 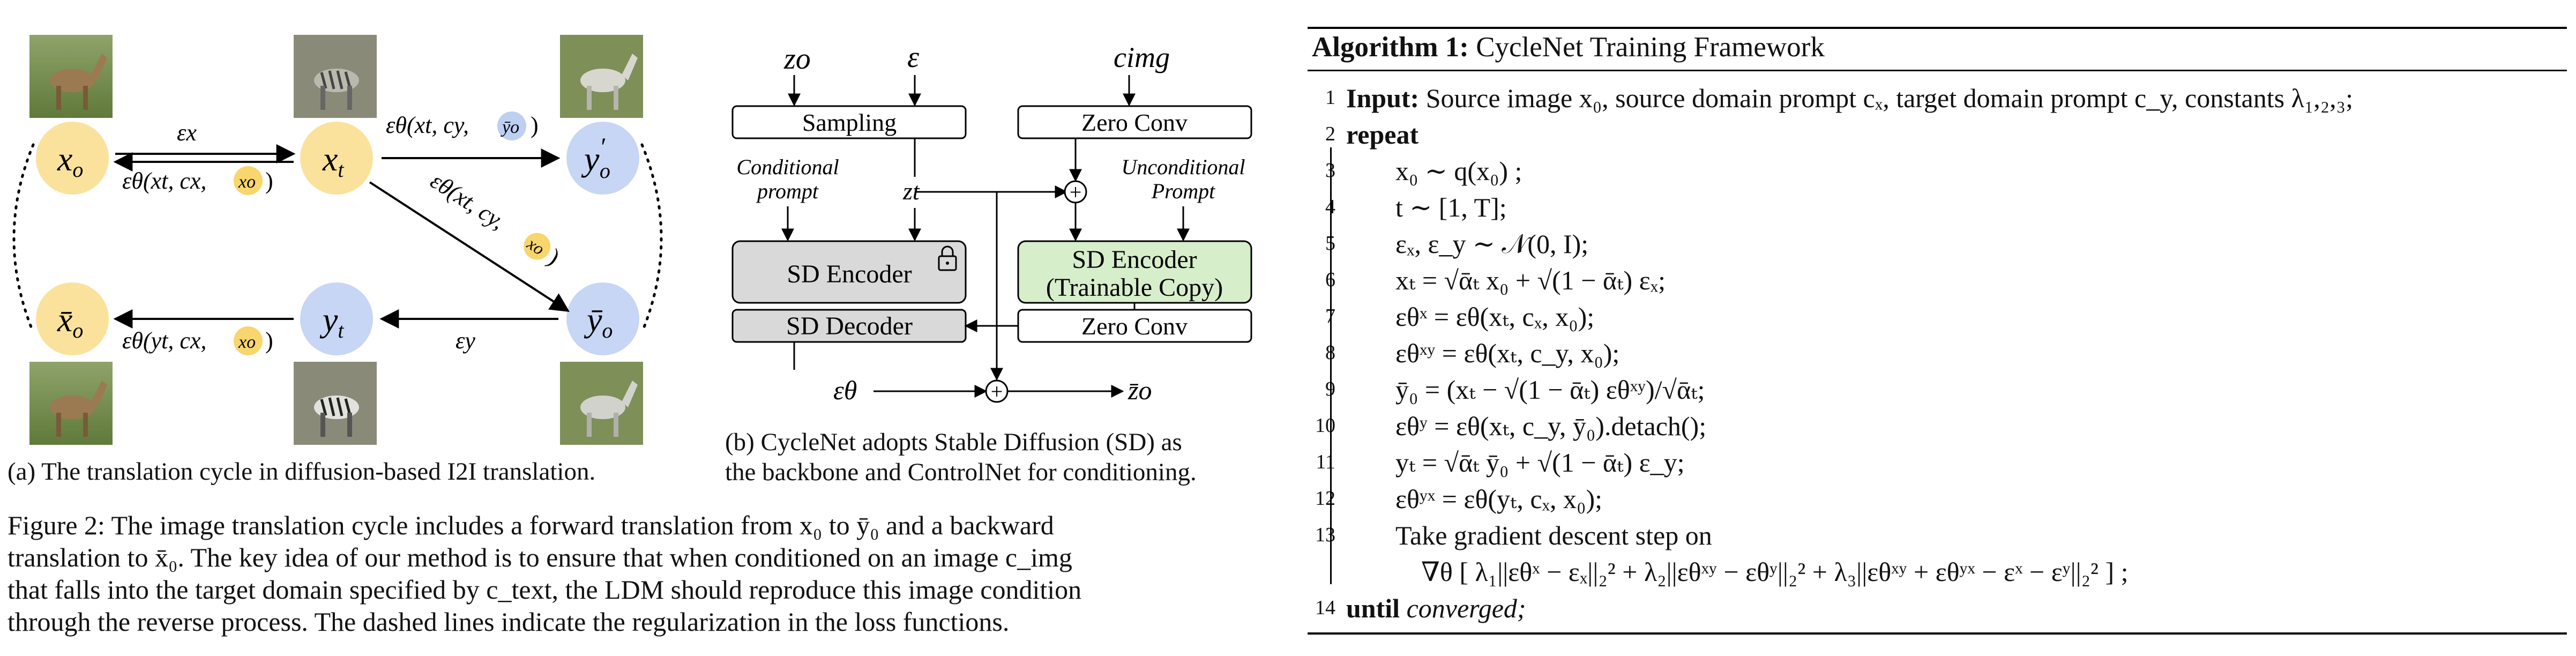 I want to click on svg-text: ȳo, so click(x=598, y=321).